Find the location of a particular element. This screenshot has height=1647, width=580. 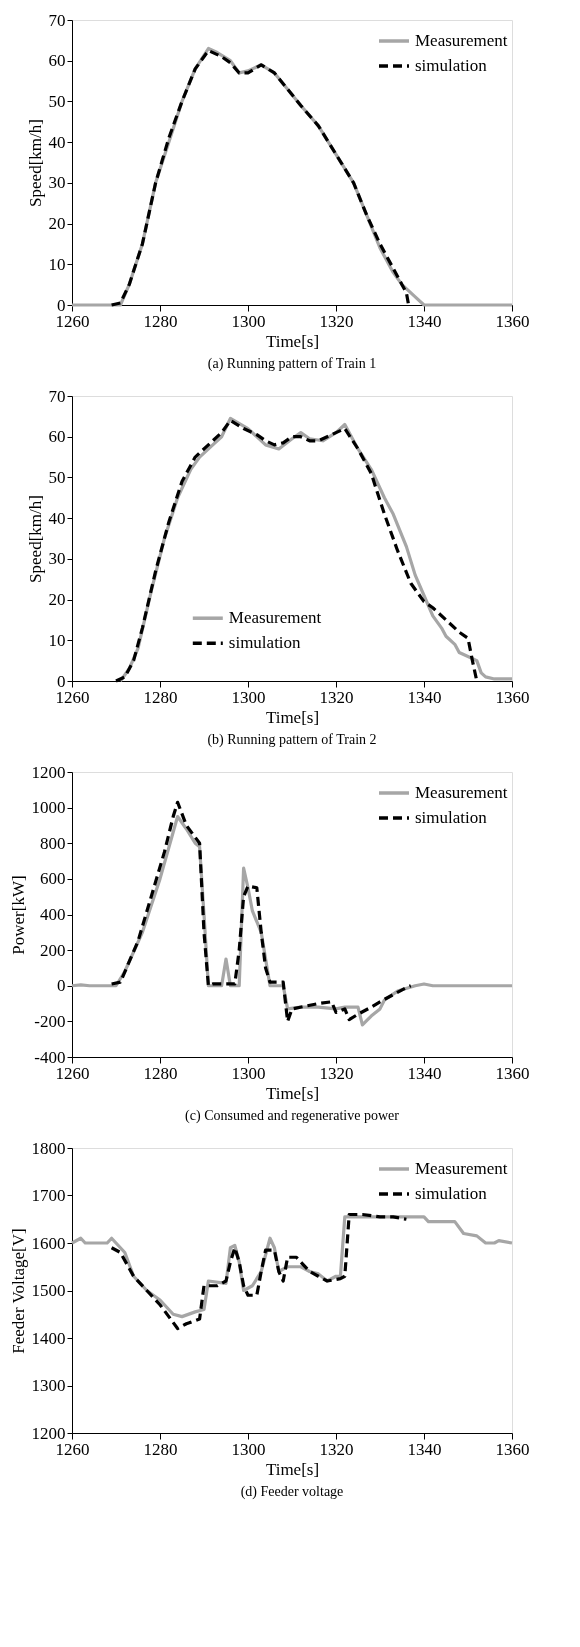

y-tick-label: 600 is located at coordinates (53, 879).